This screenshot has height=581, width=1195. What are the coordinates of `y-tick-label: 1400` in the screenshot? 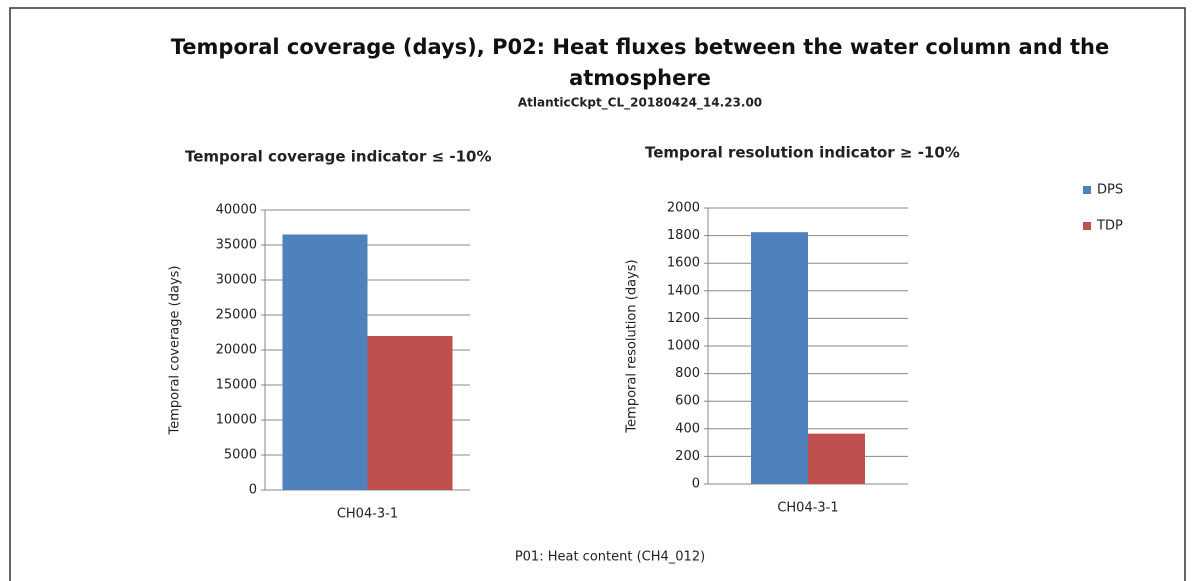 It's located at (683, 290).